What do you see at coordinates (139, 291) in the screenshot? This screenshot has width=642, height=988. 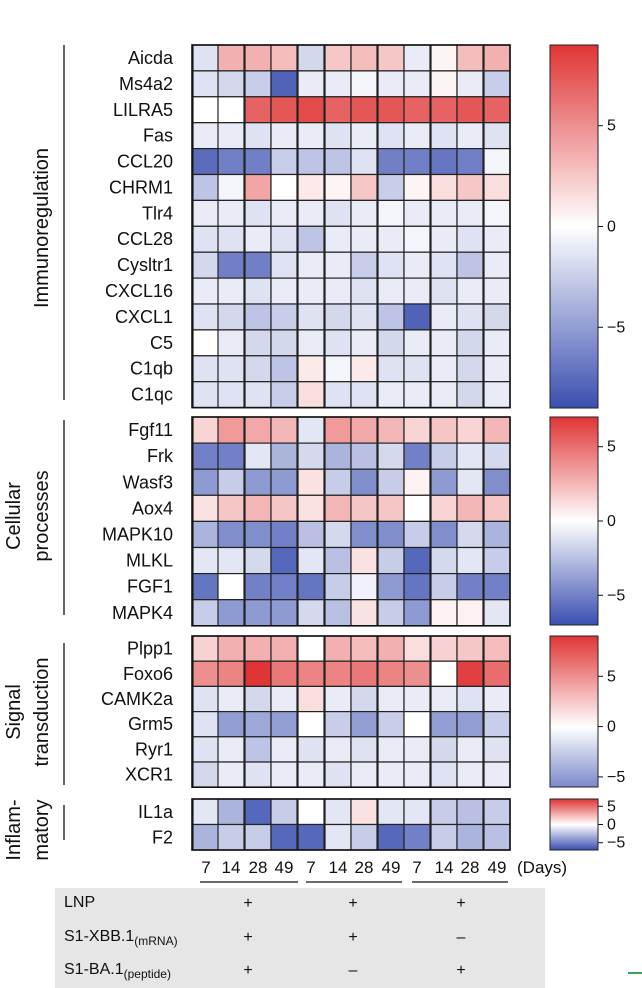 I see `gene-label-cxcl16: CXCL16` at bounding box center [139, 291].